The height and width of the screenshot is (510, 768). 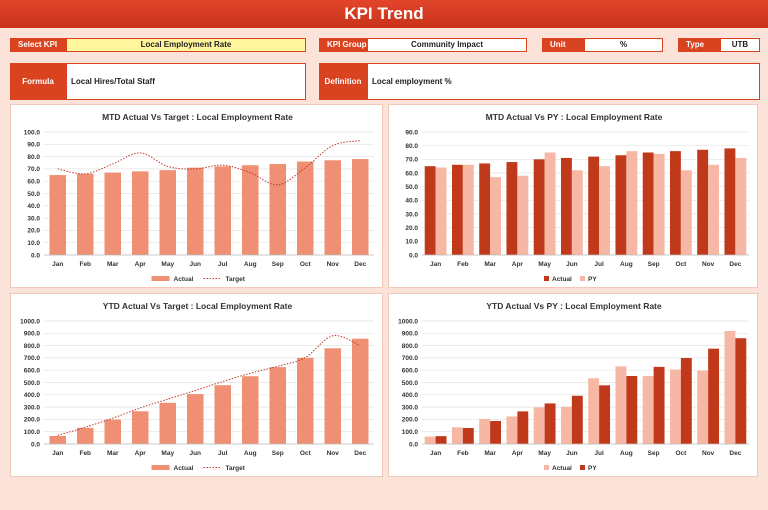 I want to click on x-tick-label: Feb, so click(x=85, y=264).